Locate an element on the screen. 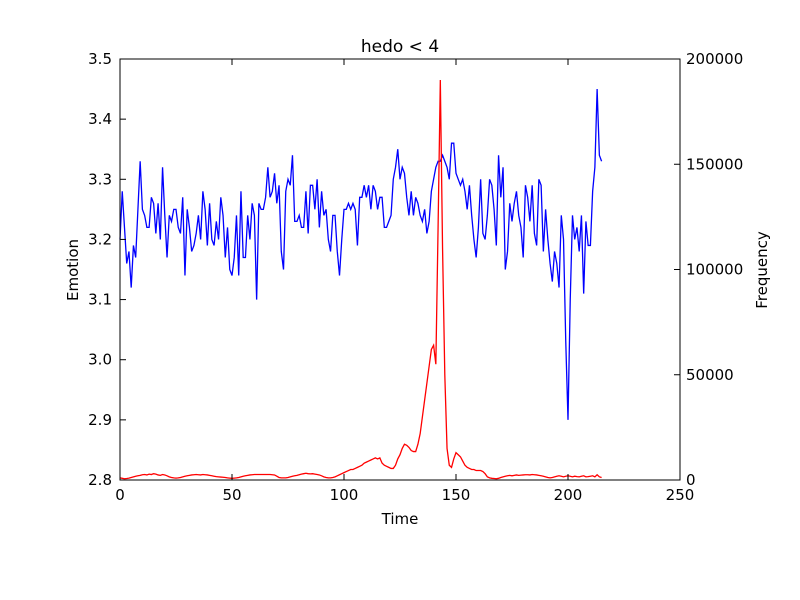 This screenshot has width=800, height=600. x-tick-label: 100 is located at coordinates (344, 495).